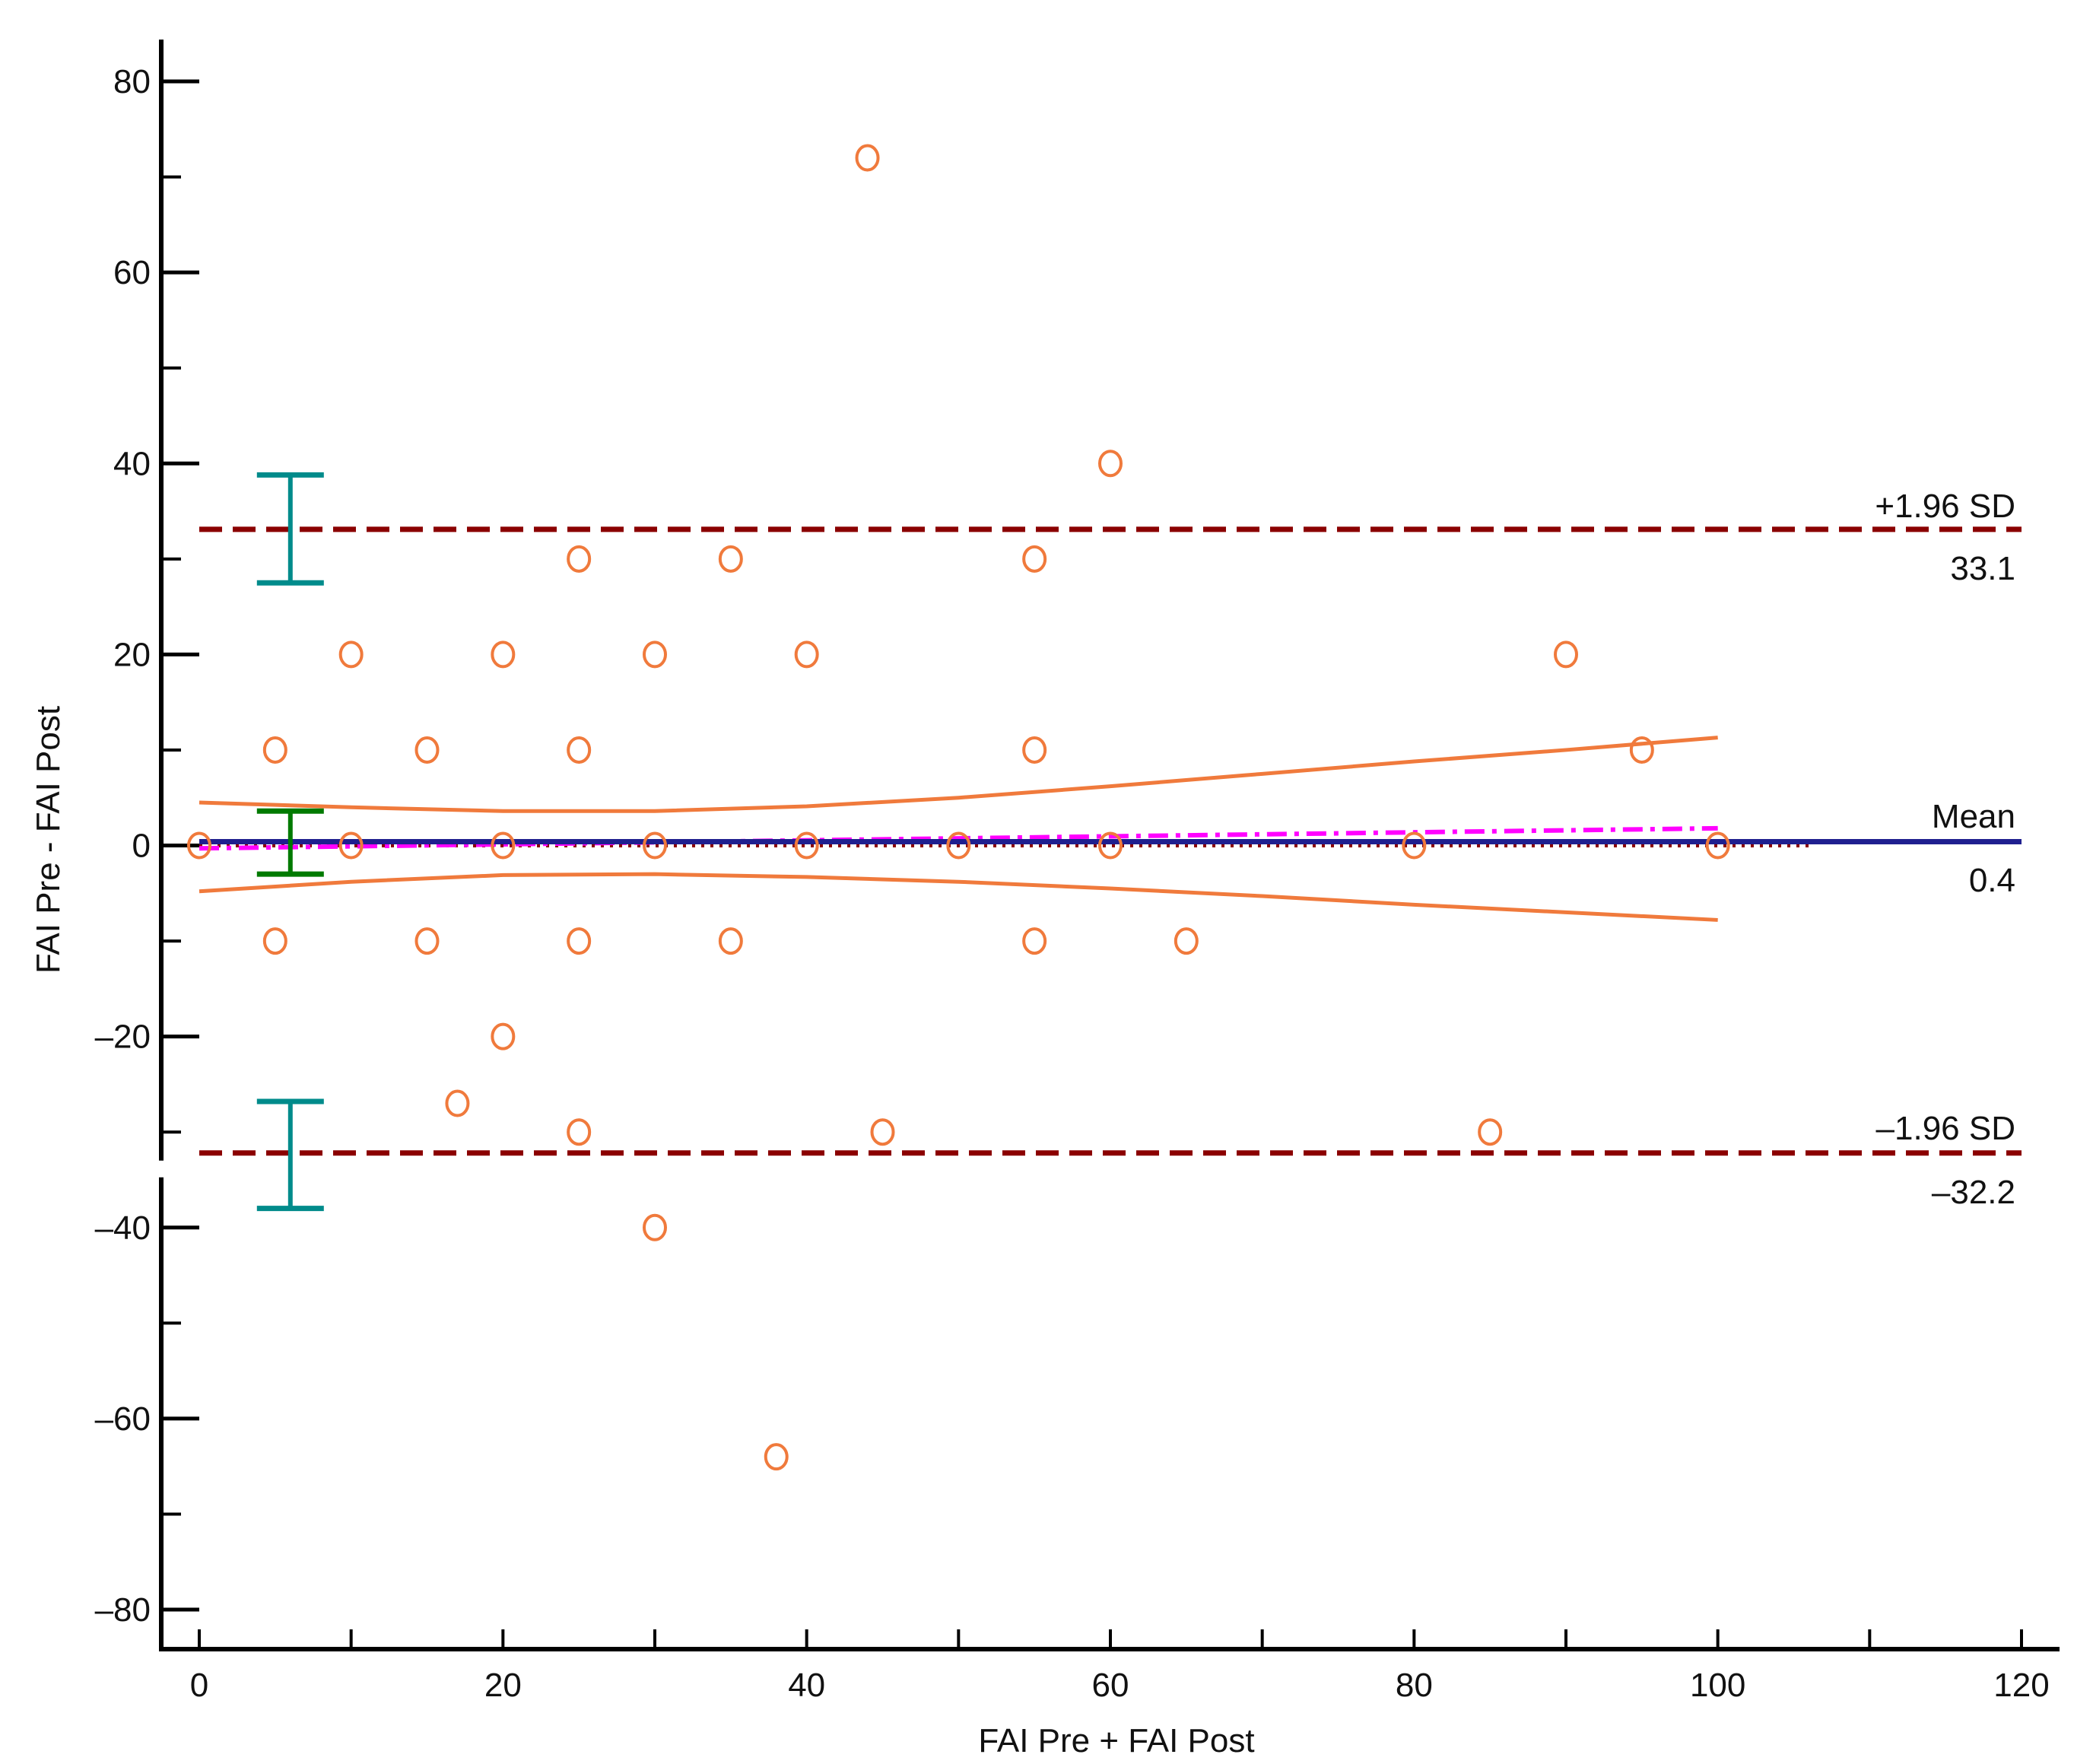 Image resolution: width=2093 pixels, height=1764 pixels. What do you see at coordinates (1718, 1685) in the screenshot?
I see `x-tick-label: 100` at bounding box center [1718, 1685].